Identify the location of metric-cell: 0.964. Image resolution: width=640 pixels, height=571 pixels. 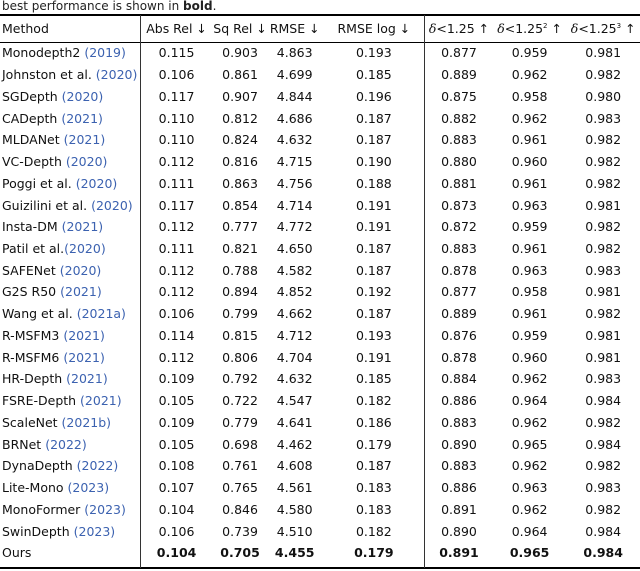
(529, 401).